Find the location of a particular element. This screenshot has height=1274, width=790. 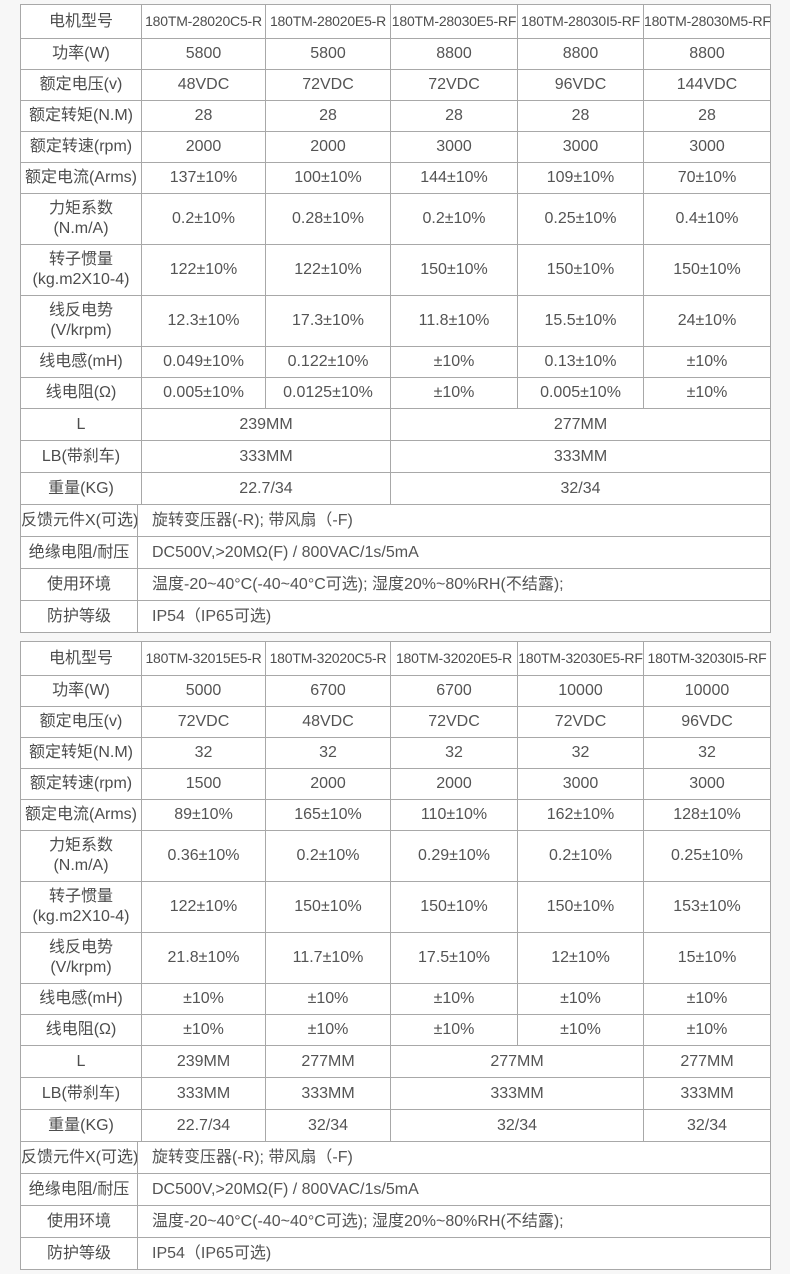

row-label-cell: 额定电流(Arms) is located at coordinates (81, 815).